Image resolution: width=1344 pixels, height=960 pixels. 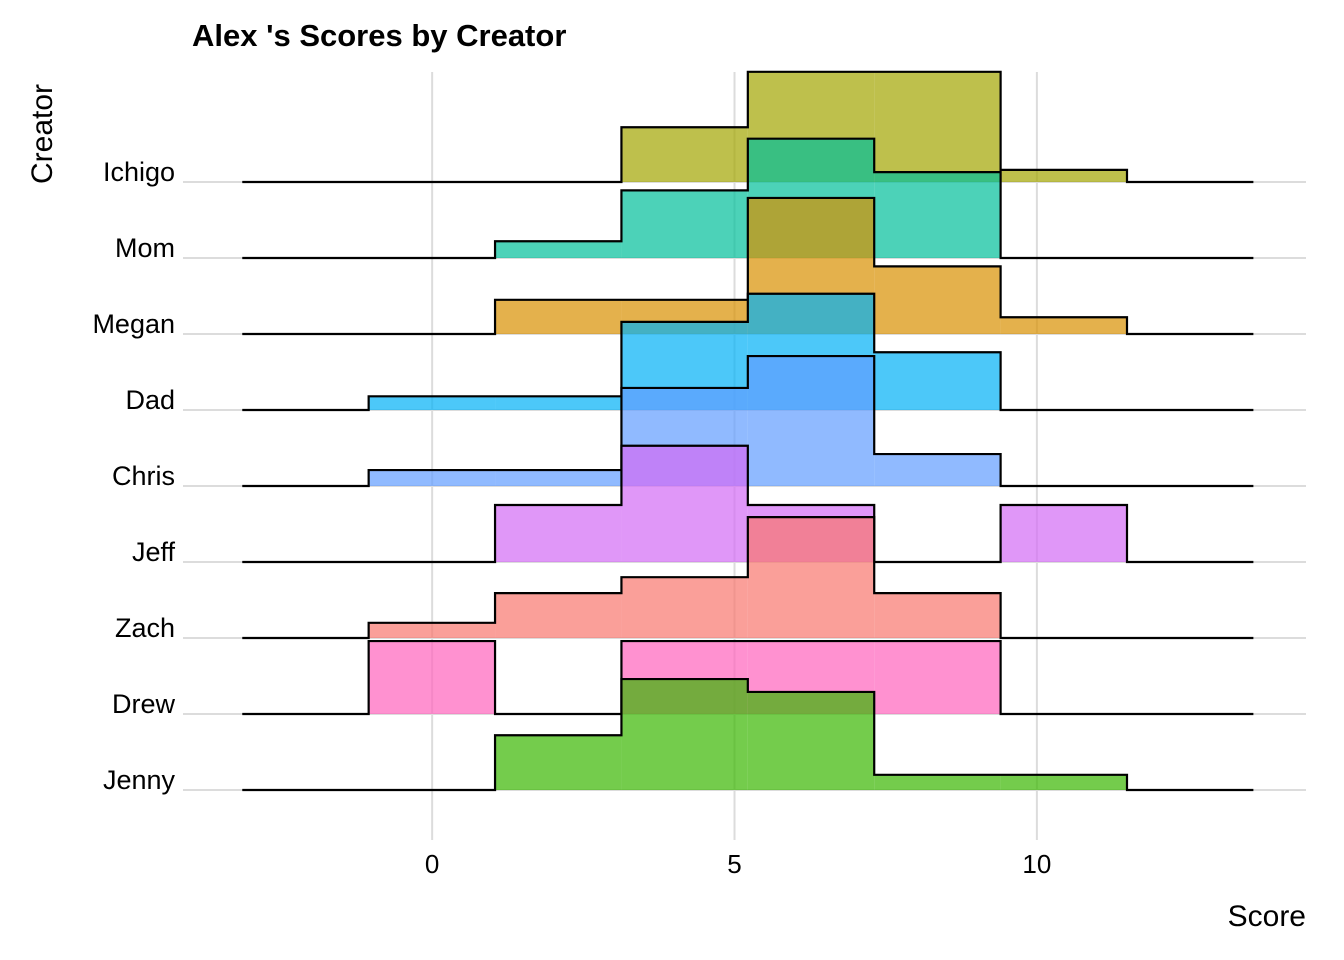 I want to click on x-tick-label: 0, so click(x=432, y=864).